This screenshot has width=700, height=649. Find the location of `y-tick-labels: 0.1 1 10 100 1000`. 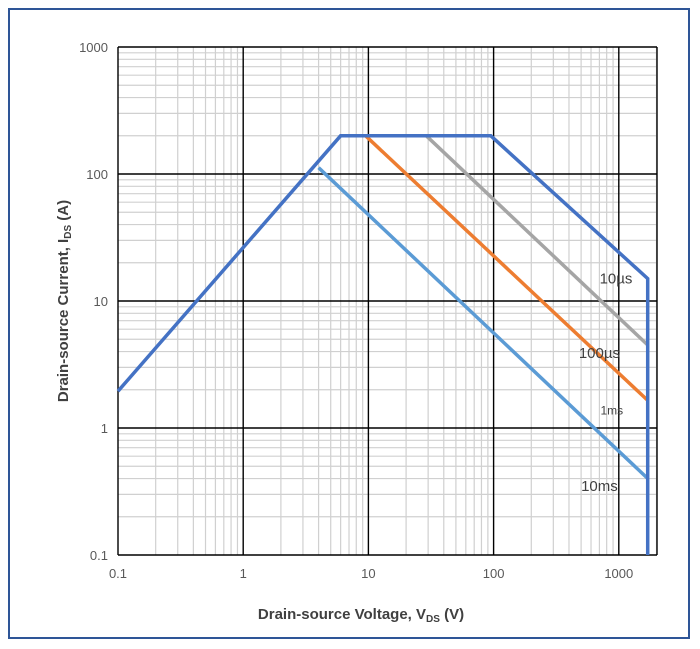

y-tick-labels: 0.1 1 10 100 1000 is located at coordinates (93, 301).